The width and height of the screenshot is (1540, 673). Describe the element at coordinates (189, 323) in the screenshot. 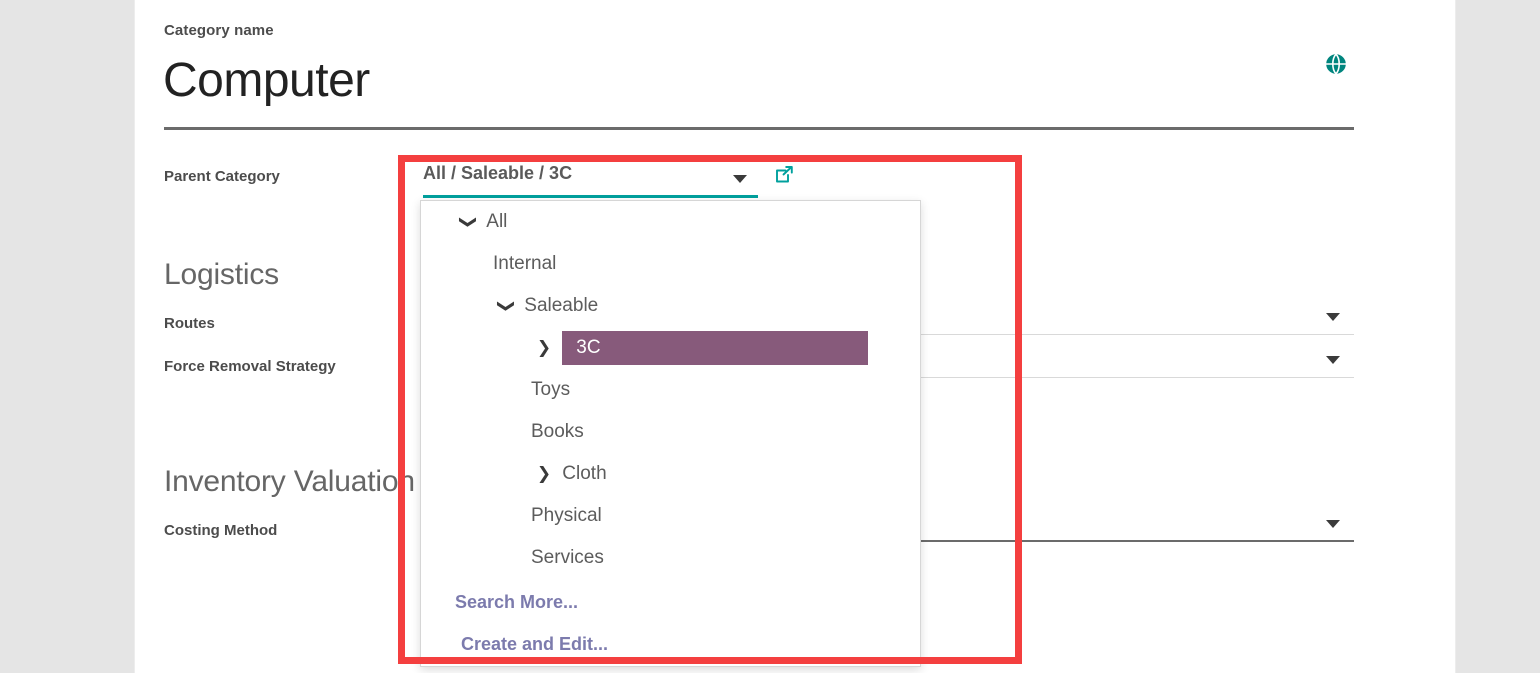

I see `field-label-routes: Routes` at that location.